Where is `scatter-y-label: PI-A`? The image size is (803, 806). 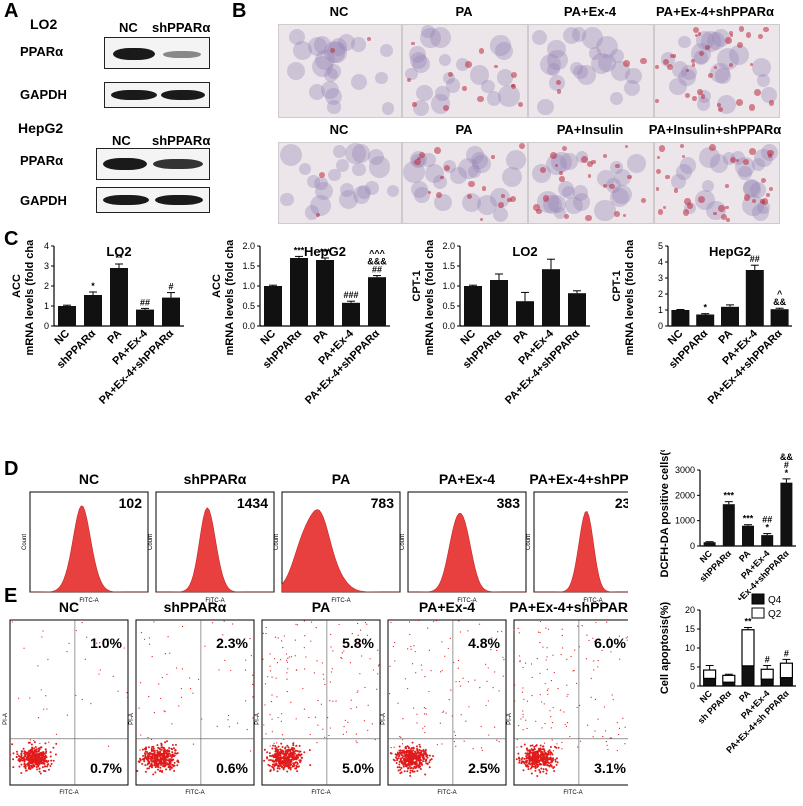
scatter-y-label: PI-A is located at coordinates (6, 719).